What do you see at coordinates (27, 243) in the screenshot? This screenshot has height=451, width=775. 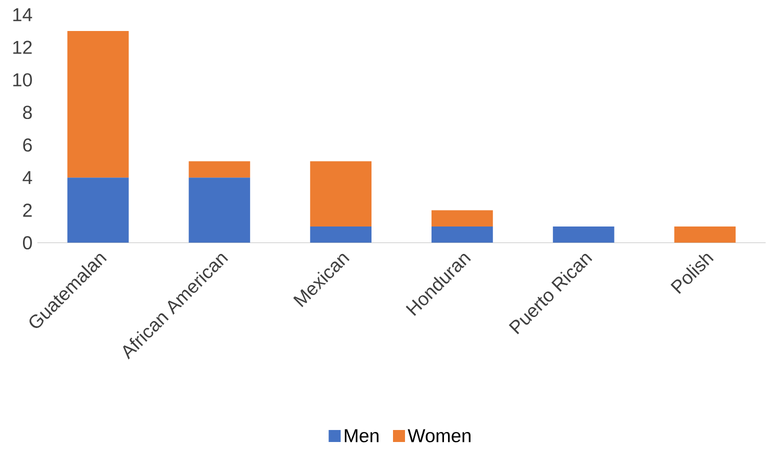 I see `y-tick-label: 0` at bounding box center [27, 243].